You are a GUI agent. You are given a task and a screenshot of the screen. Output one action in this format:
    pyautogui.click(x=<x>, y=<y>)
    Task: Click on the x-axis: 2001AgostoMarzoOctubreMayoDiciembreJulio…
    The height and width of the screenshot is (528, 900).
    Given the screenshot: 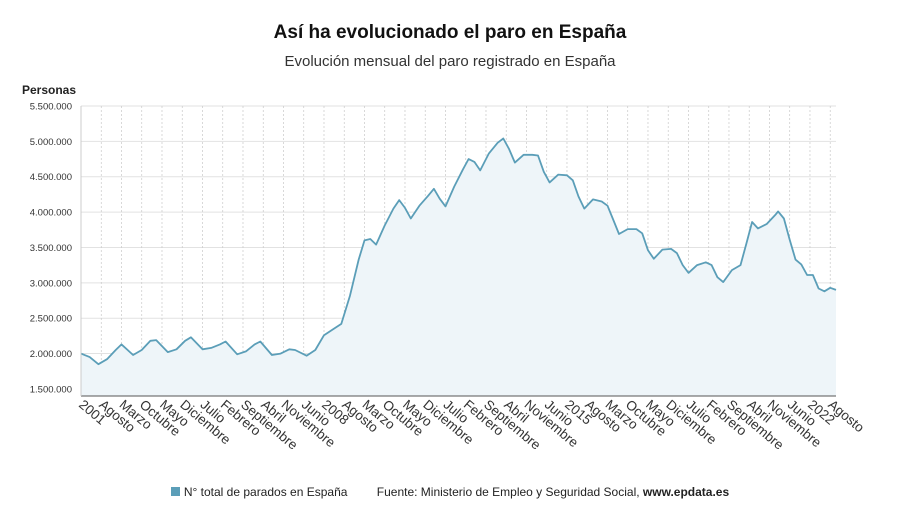 What is the action you would take?
    pyautogui.click(x=471, y=425)
    